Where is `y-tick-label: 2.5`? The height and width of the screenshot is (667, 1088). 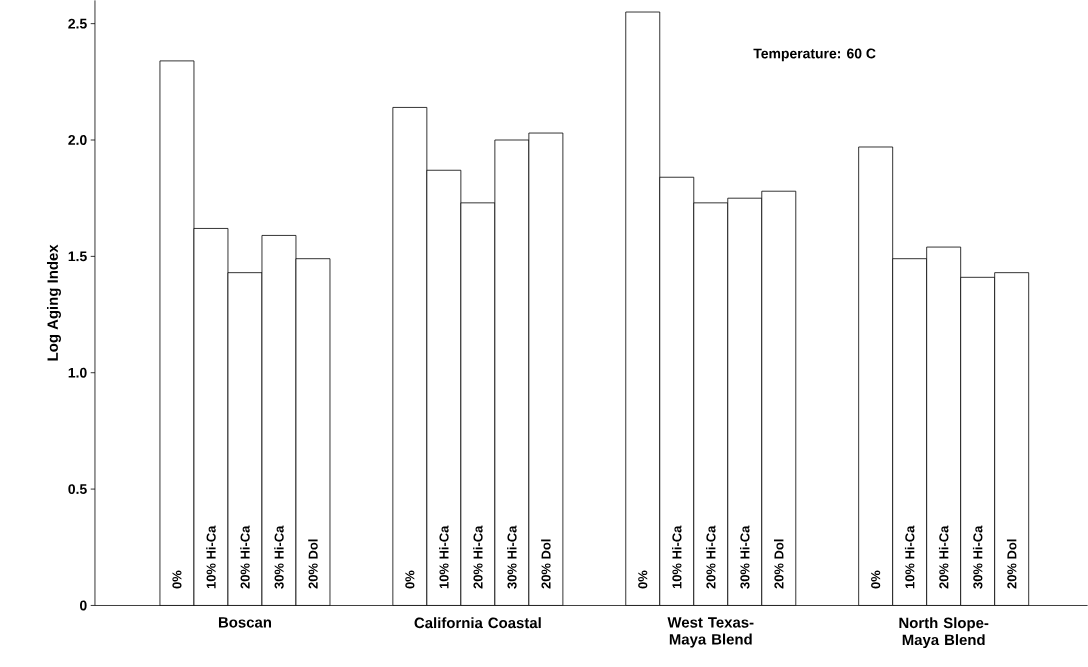 y-tick-label: 2.5 is located at coordinates (77, 23).